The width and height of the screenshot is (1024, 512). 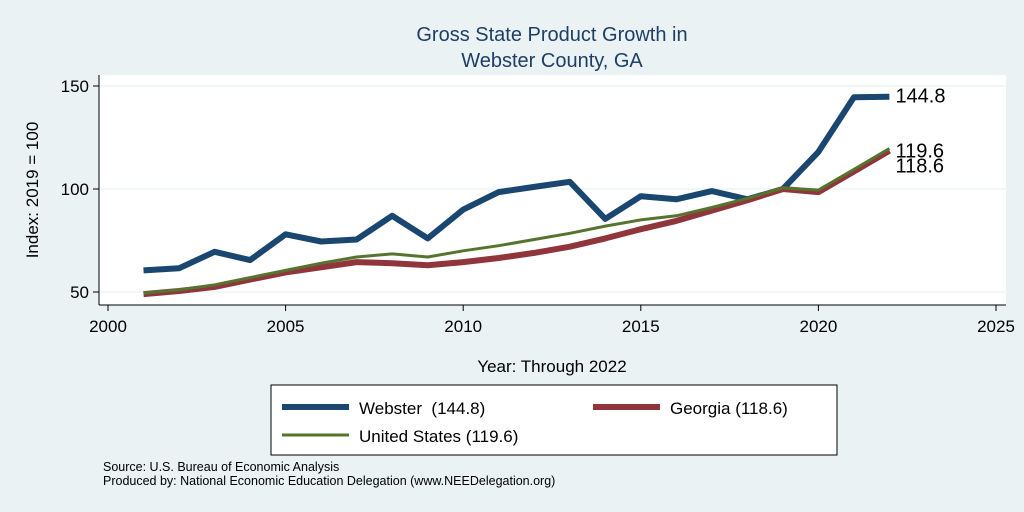 What do you see at coordinates (79, 292) in the screenshot?
I see `y-tick-label-50: 50` at bounding box center [79, 292].